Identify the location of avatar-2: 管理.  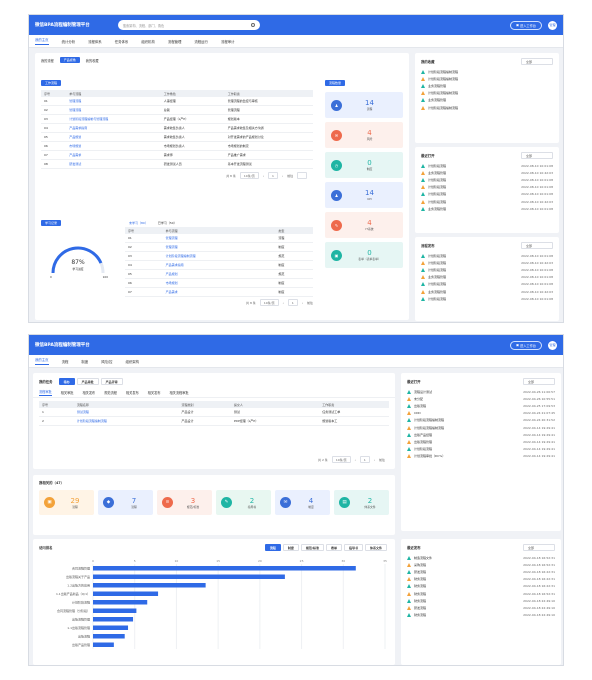
(552, 345).